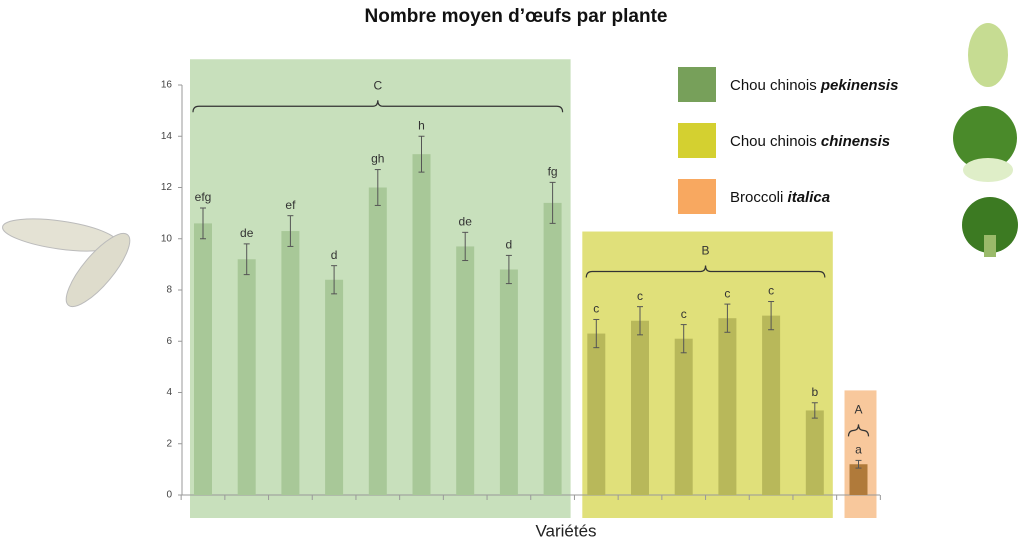 Image resolution: width=1033 pixels, height=543 pixels. Describe the element at coordinates (516, 16) in the screenshot. I see `chart-title: Nombre moyen d’œufs par plante` at that location.